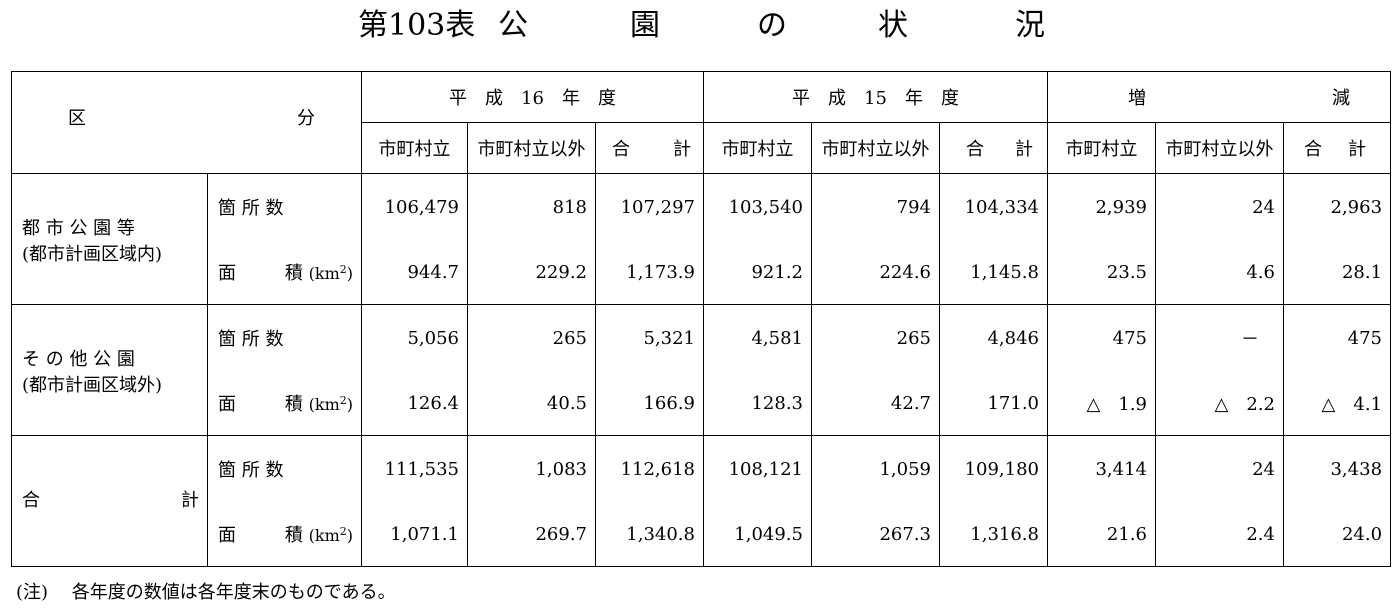  What do you see at coordinates (531, 272) in the screenshot?
I see `cell-value: 229.2` at bounding box center [531, 272].